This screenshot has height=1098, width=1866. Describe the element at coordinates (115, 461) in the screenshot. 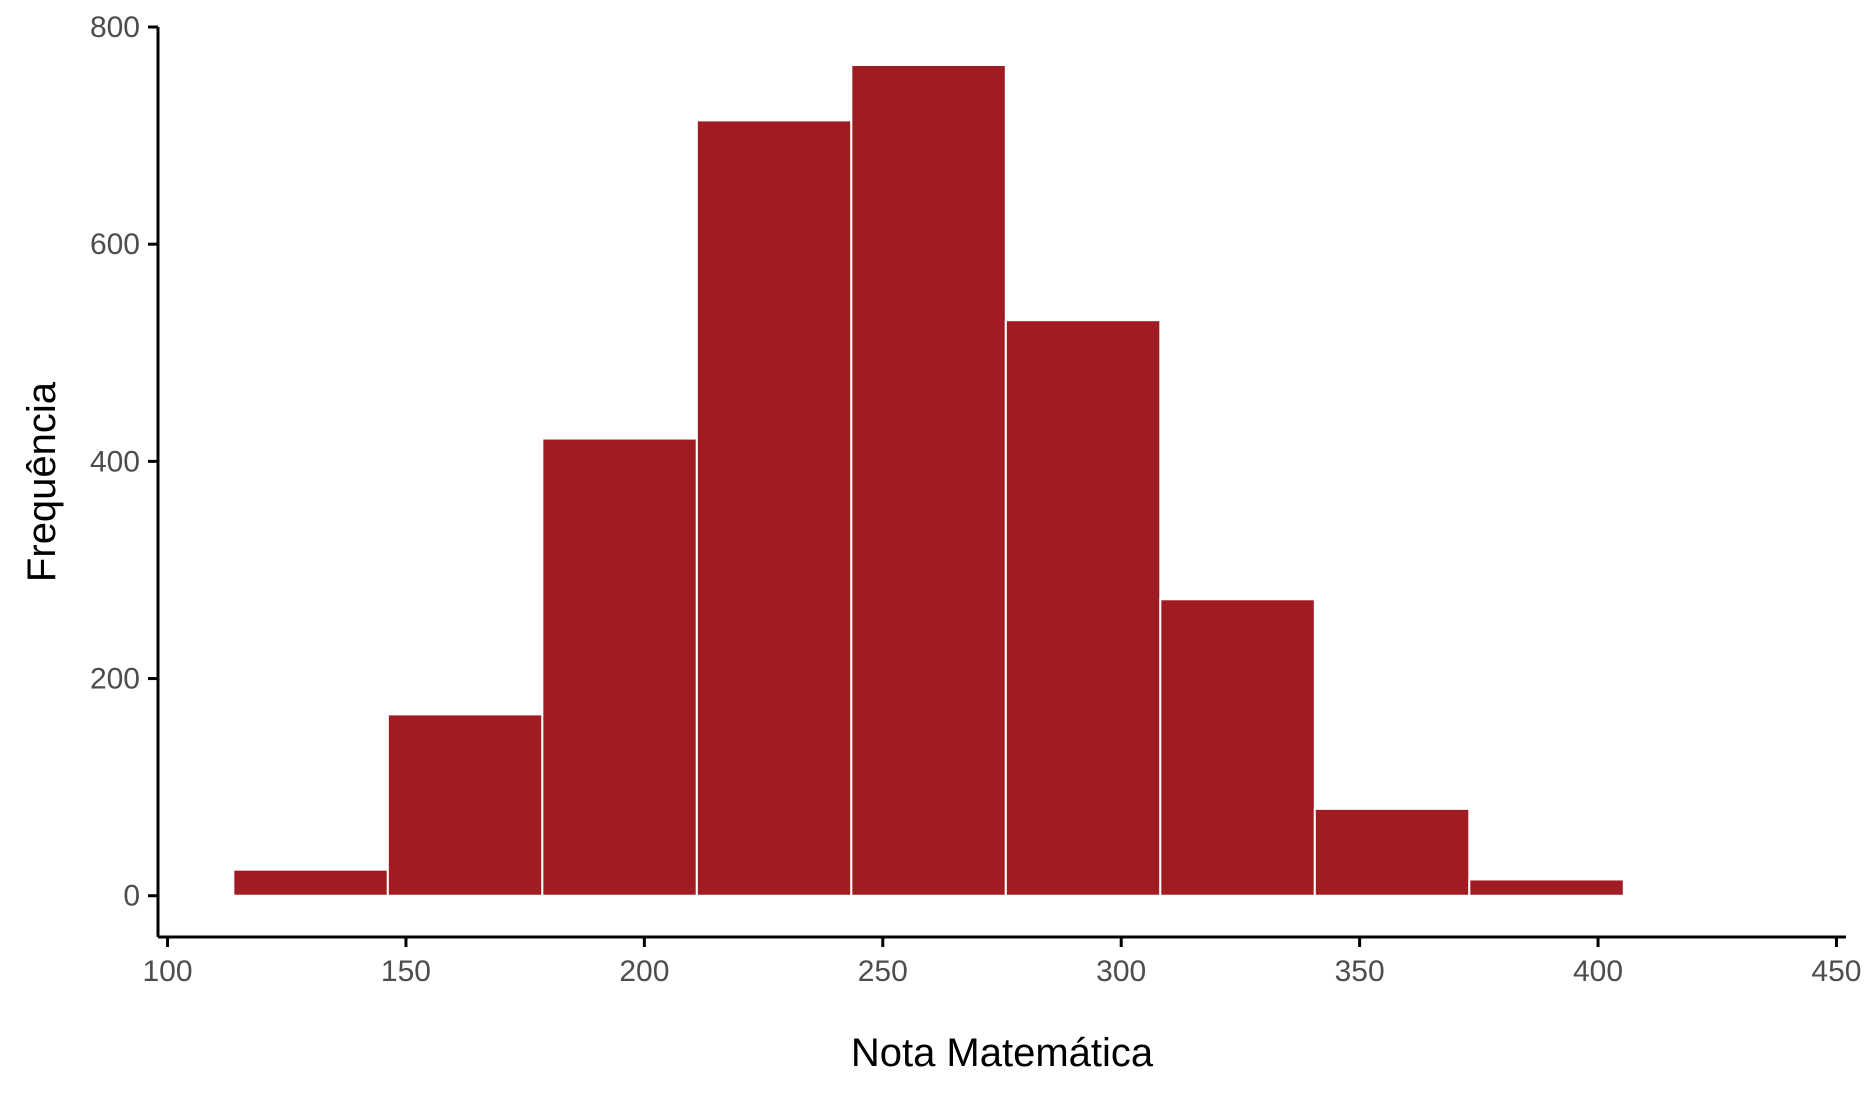

I see `y-tick-label-400: 400` at that location.